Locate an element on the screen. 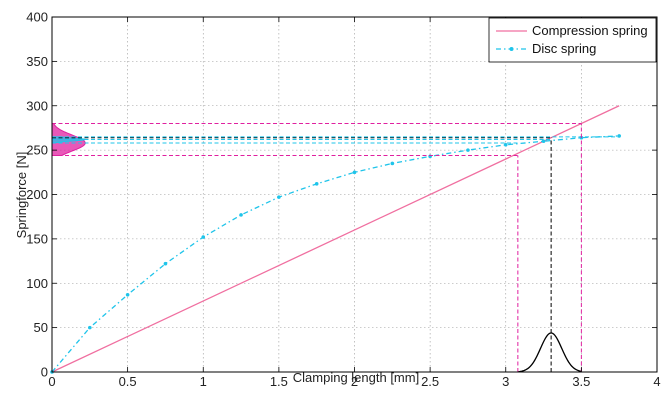 This screenshot has width=661, height=408. y-tick-label: 250 is located at coordinates (37, 150).